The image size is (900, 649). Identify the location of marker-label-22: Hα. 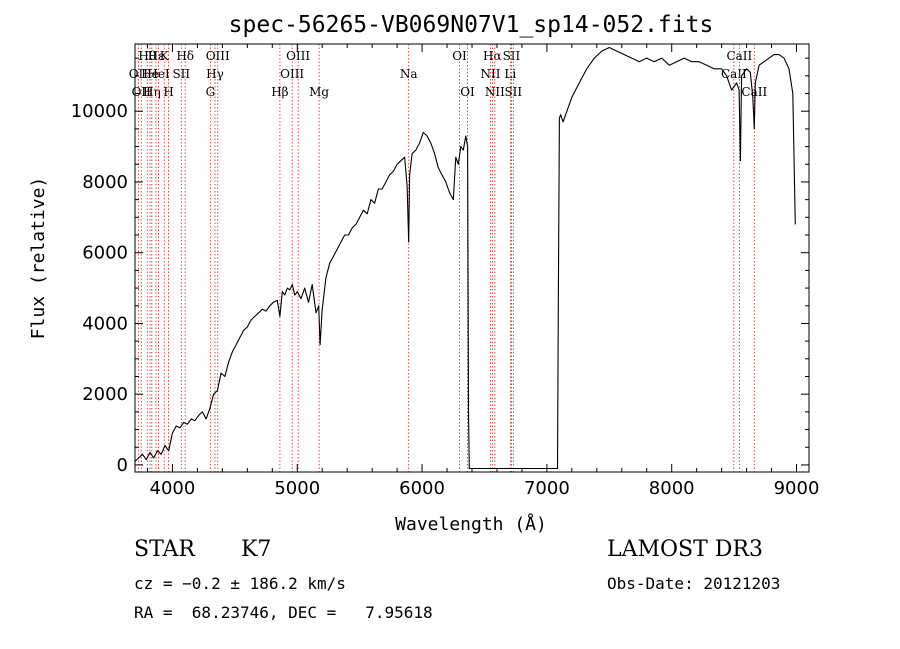
(492, 56).